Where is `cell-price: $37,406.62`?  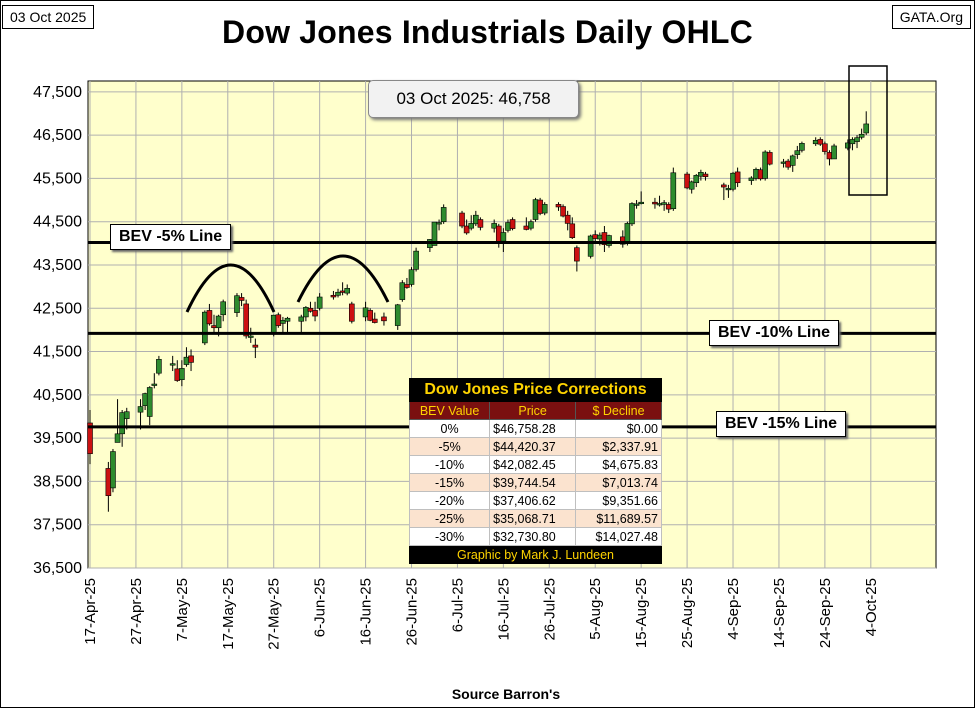 cell-price: $37,406.62 is located at coordinates (533, 500).